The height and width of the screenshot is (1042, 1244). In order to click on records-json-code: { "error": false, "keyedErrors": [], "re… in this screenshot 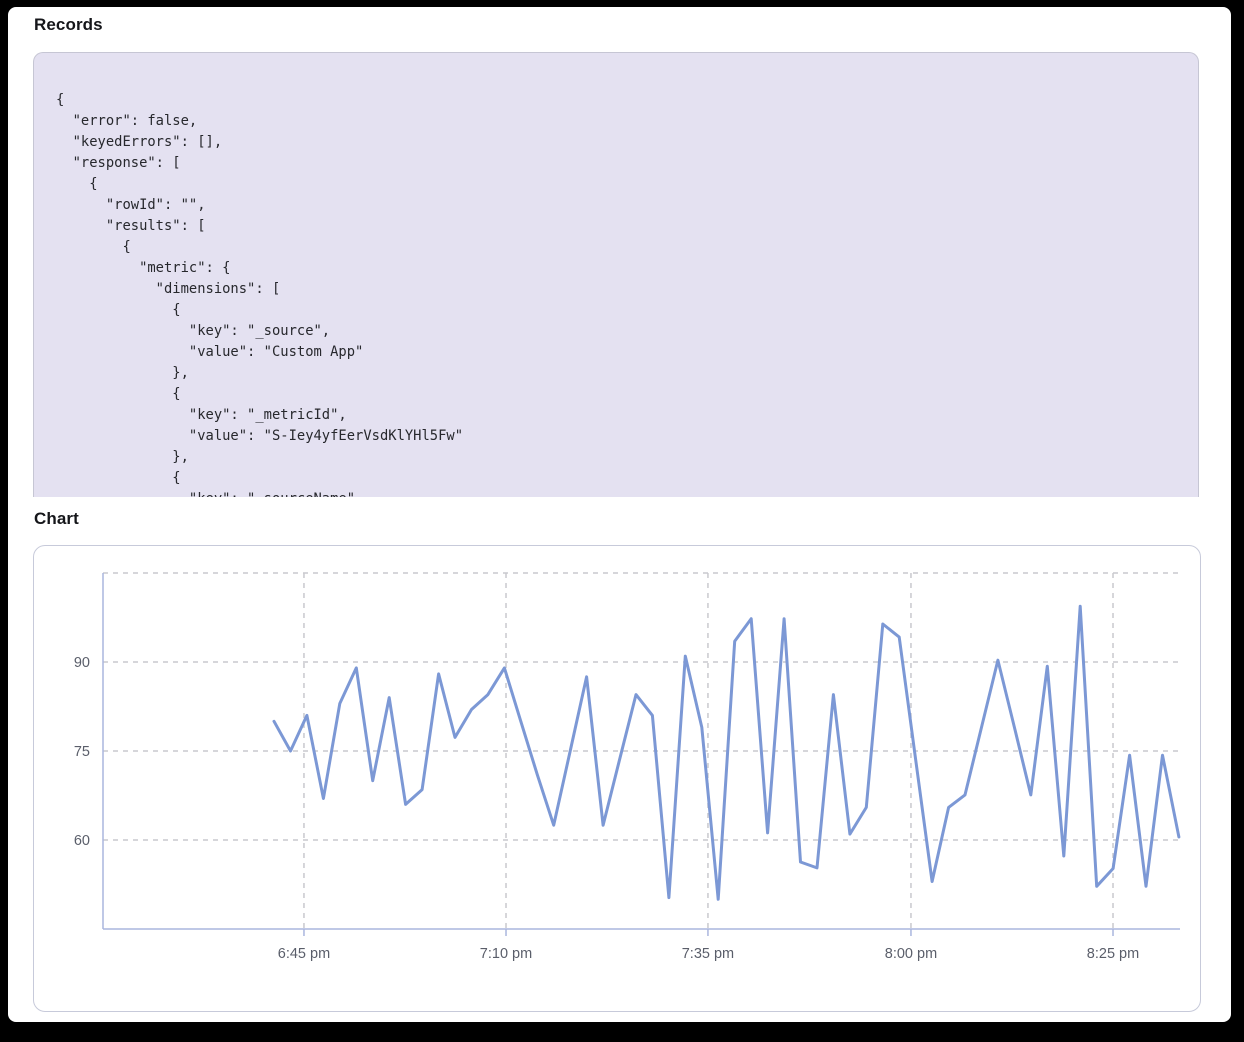, I will do `click(260, 294)`.